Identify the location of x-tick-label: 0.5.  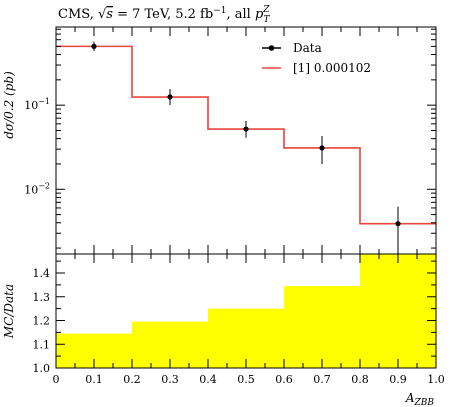
(246, 379).